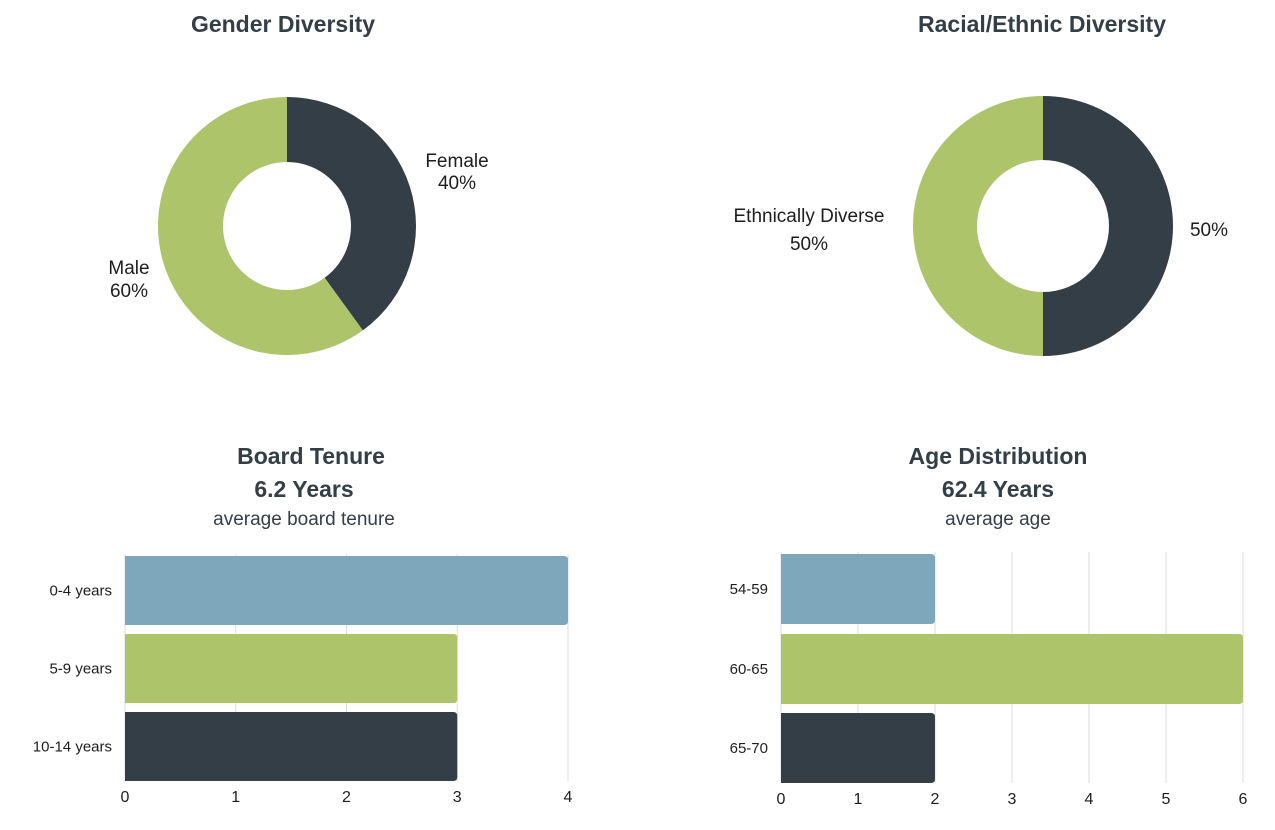 This screenshot has height=830, width=1275. Describe the element at coordinates (1166, 799) in the screenshot. I see `x-tick-label: 5` at that location.